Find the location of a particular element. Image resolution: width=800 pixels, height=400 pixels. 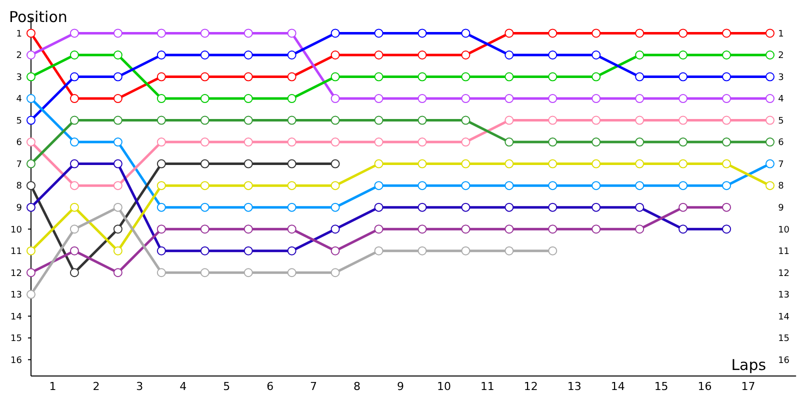

y-tick-label: 2 is located at coordinates (19, 56).